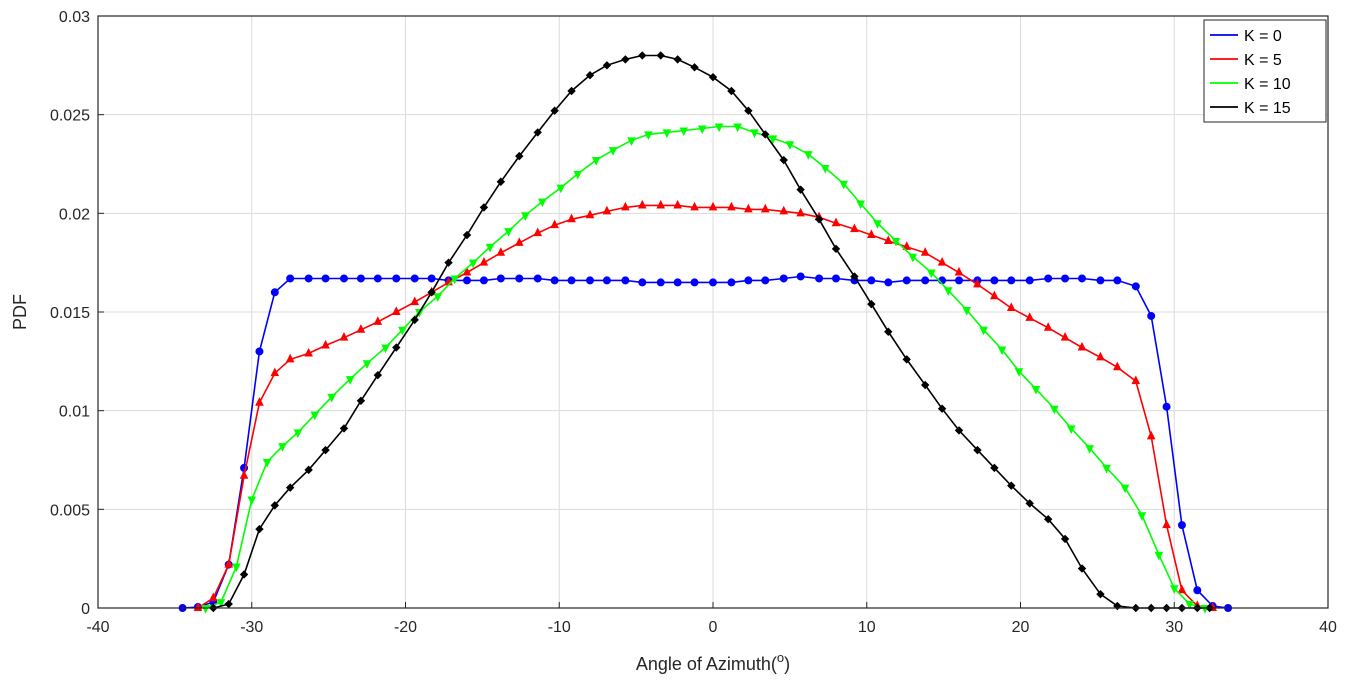  I want to click on y-tick-label: 0.005, so click(70, 510).